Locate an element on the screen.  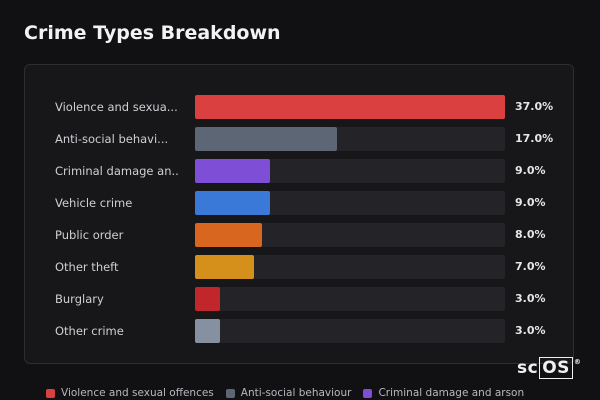
bar-label: Other theft is located at coordinates (87, 267).